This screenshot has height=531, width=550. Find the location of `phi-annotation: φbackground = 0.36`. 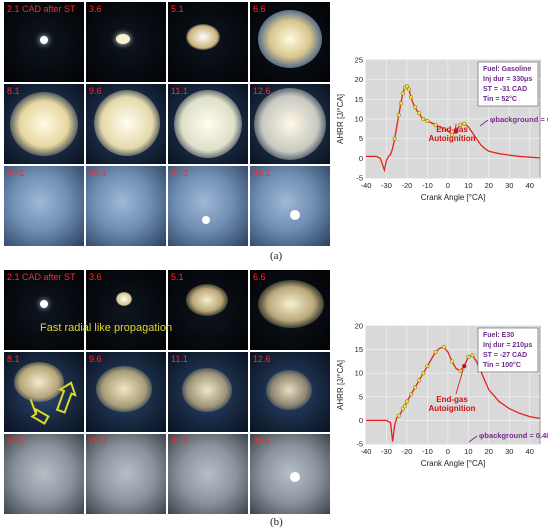

phi-annotation: φbackground = 0.36 is located at coordinates (519, 119).